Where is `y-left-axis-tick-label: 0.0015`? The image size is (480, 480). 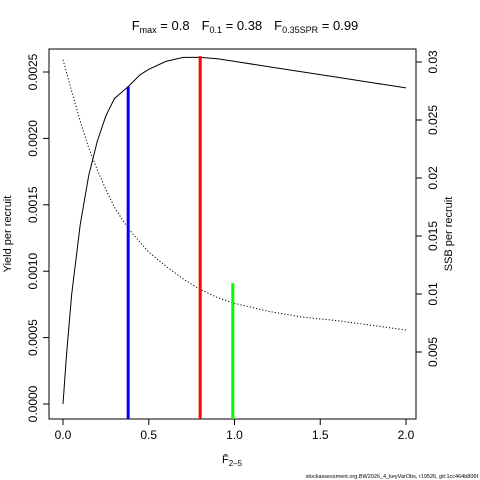
y-left-axis-tick-label: 0.0015 is located at coordinates (33, 204).